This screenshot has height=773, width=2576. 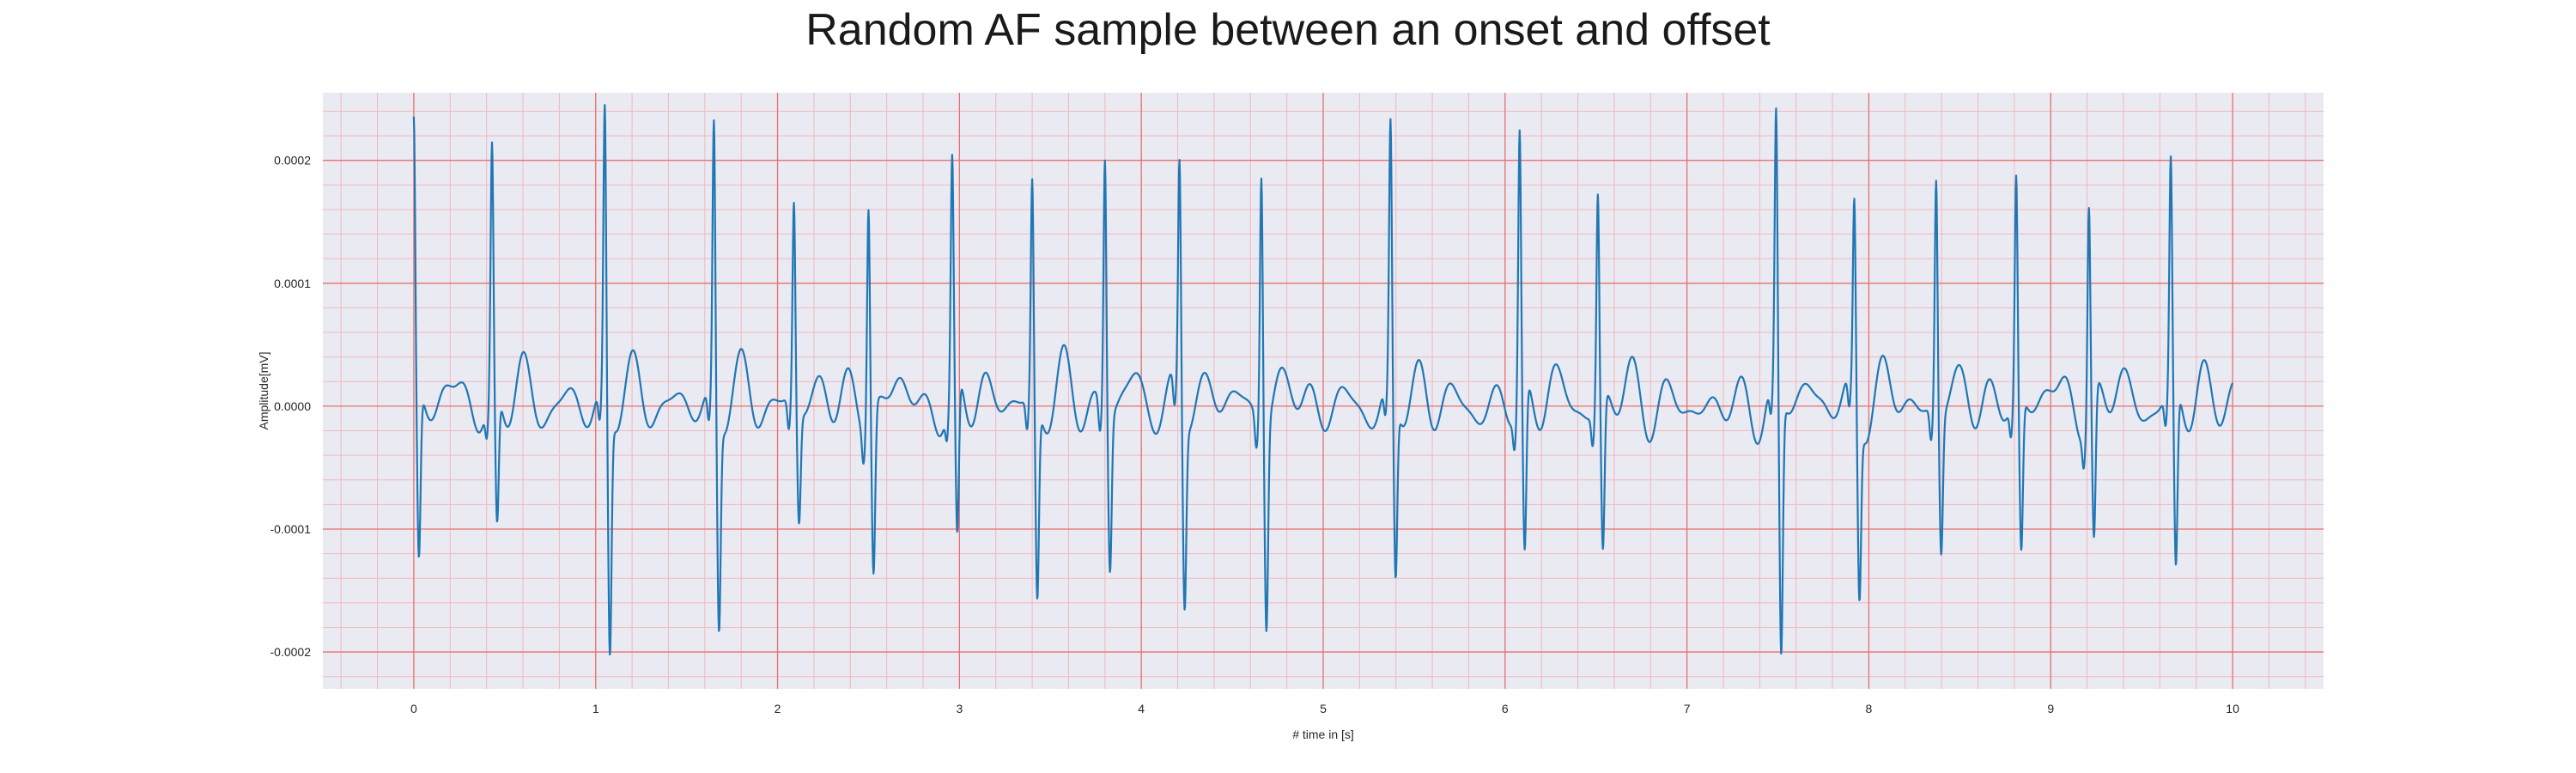 What do you see at coordinates (291, 652) in the screenshot?
I see `y-tick-label: -0.0002` at bounding box center [291, 652].